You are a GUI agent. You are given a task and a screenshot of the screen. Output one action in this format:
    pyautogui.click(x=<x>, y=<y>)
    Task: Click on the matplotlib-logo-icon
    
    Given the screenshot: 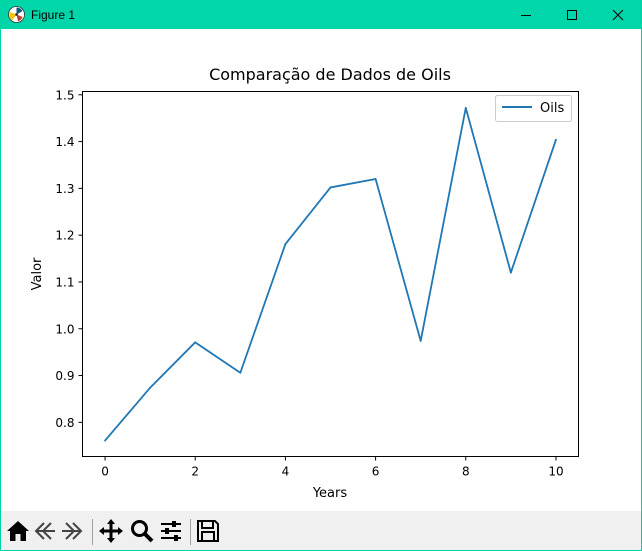 What is the action you would take?
    pyautogui.click(x=16, y=14)
    